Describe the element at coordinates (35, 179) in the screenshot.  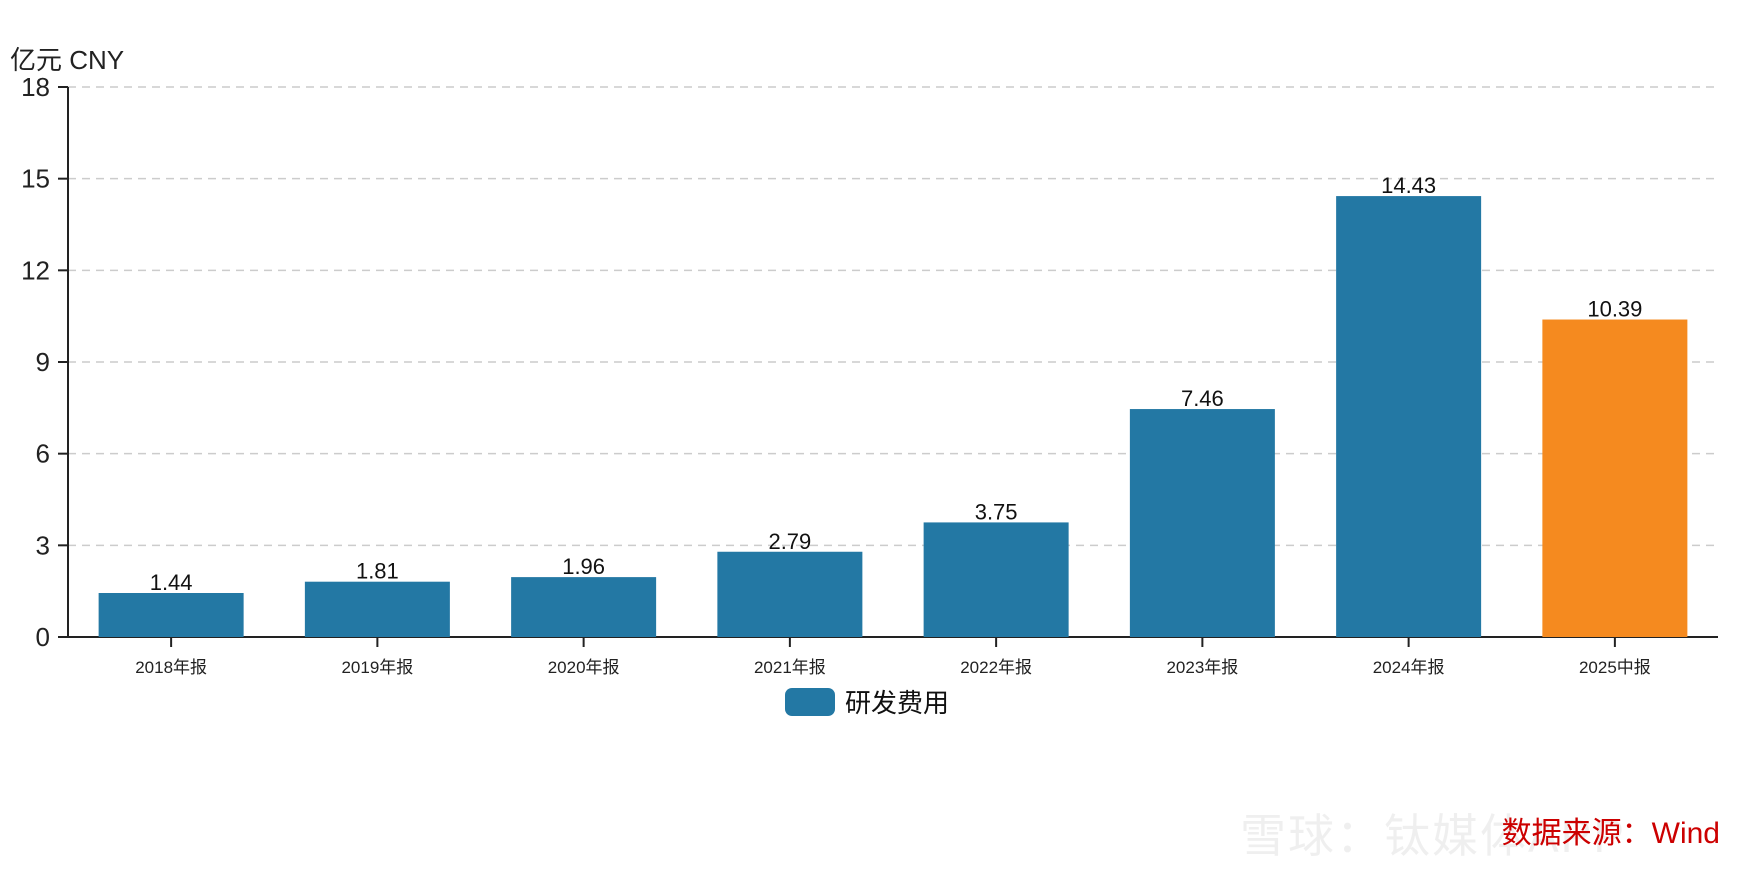
I see `y-tick-label: 15` at that location.